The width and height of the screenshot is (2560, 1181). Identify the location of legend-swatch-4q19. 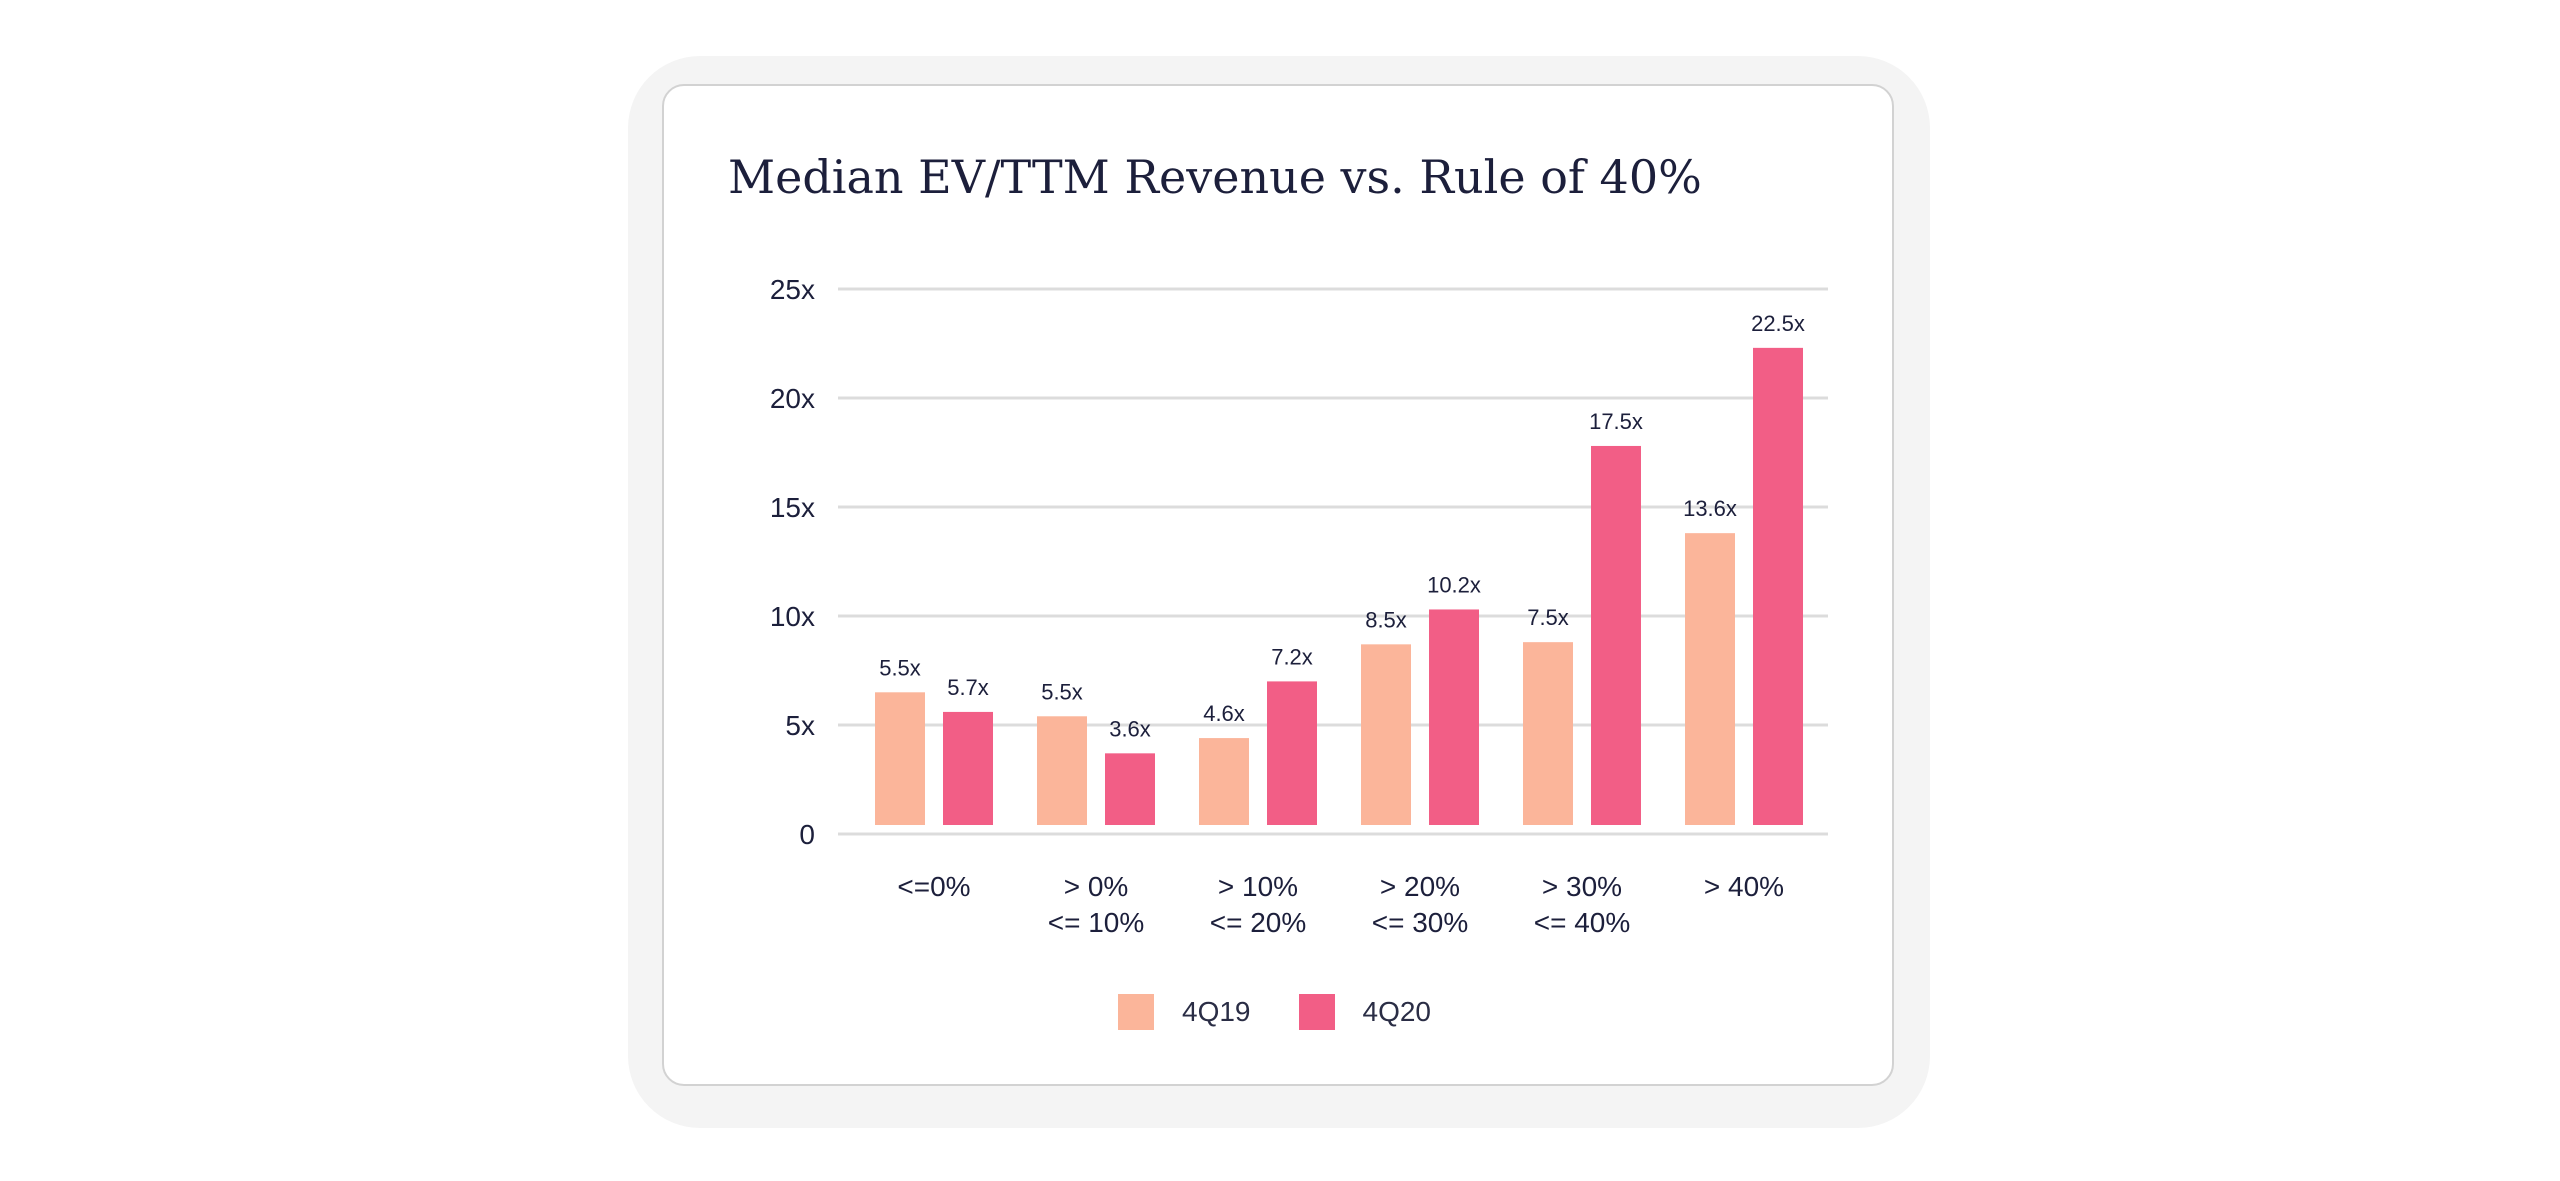
(1136, 1012).